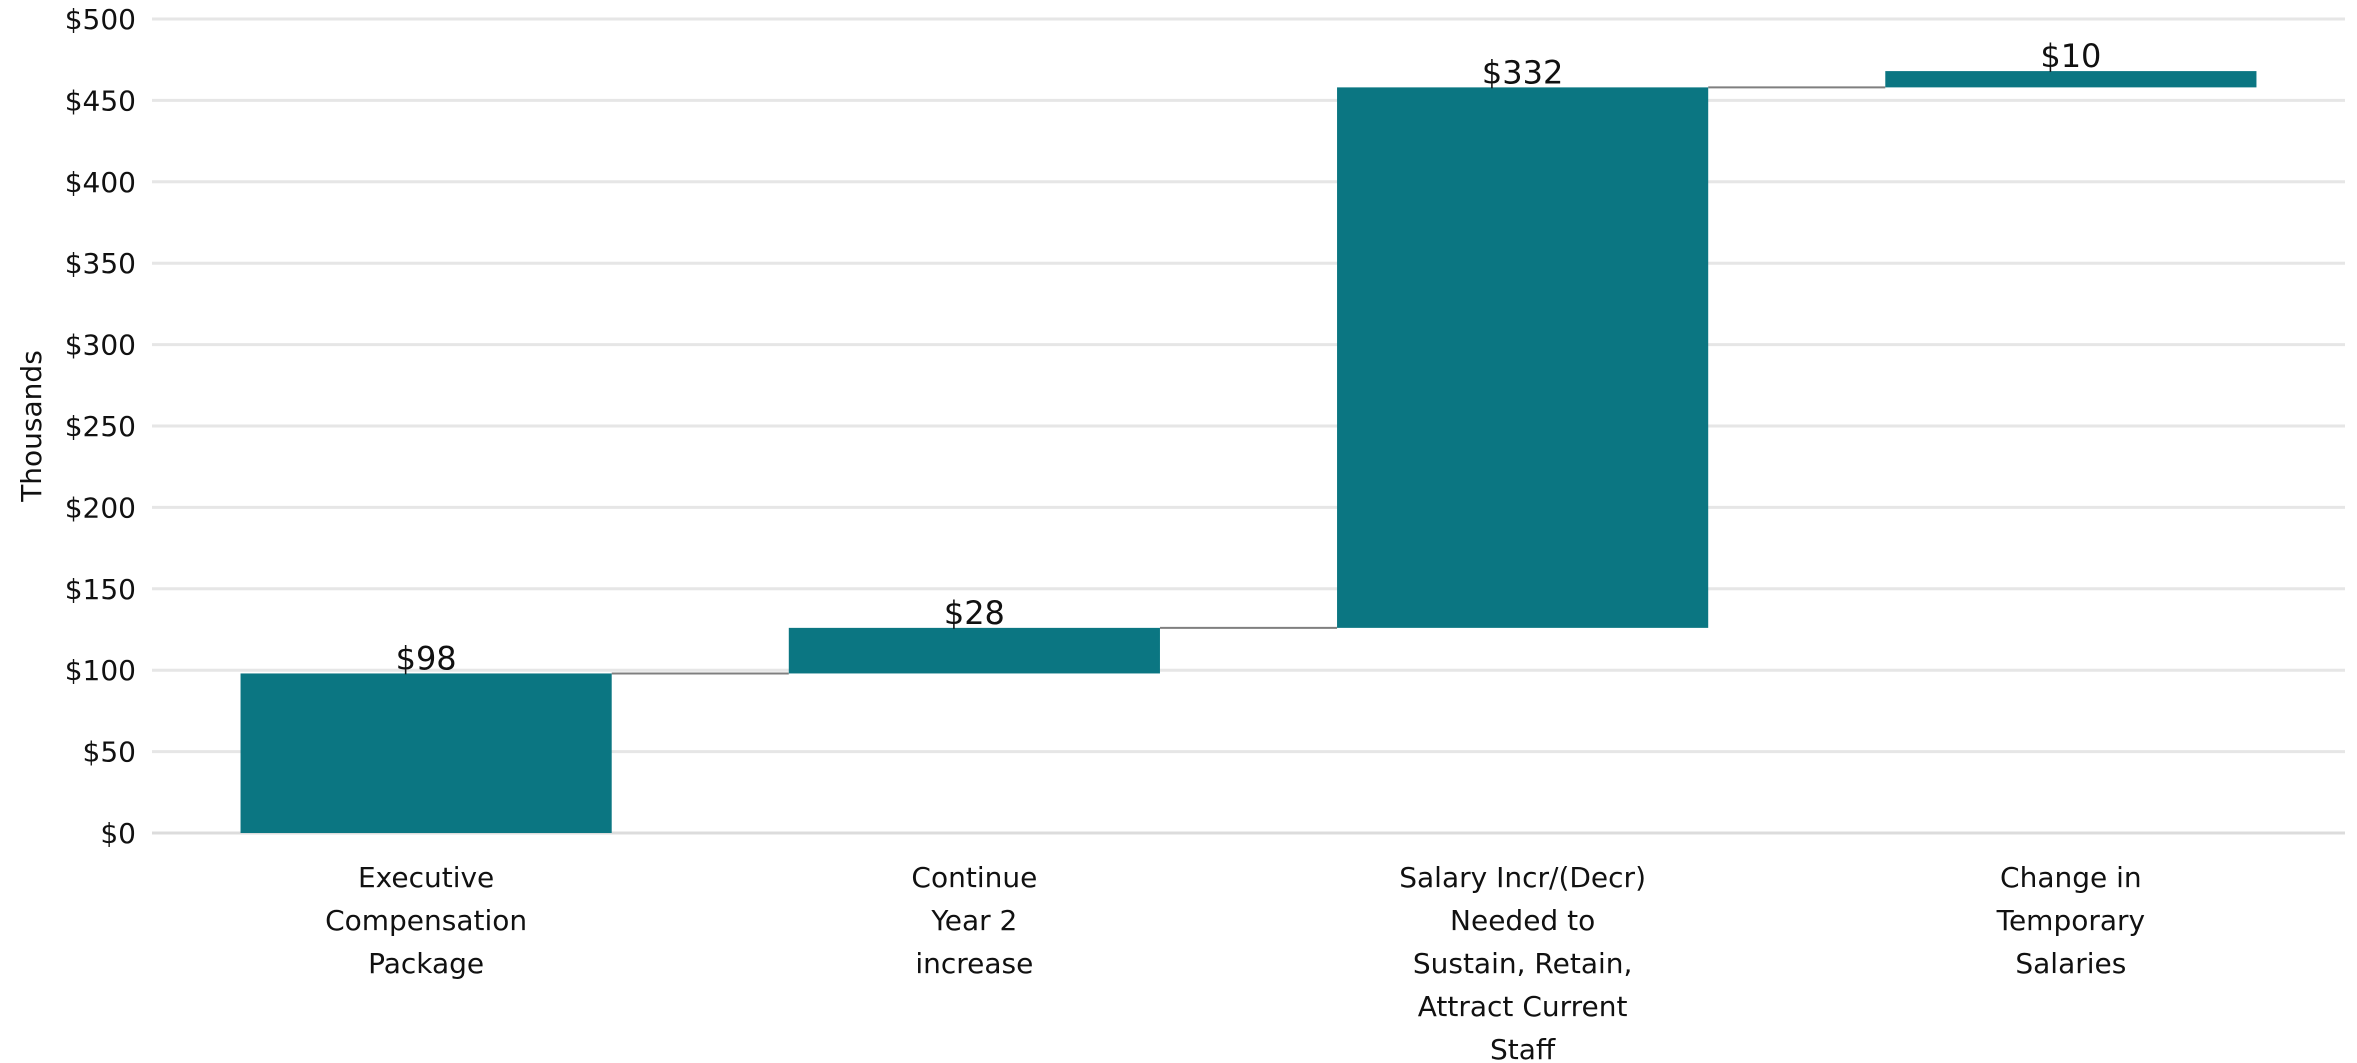 This screenshot has width=2357, height=1063. What do you see at coordinates (2070, 56) in the screenshot?
I see `bar-value-label: $10` at bounding box center [2070, 56].